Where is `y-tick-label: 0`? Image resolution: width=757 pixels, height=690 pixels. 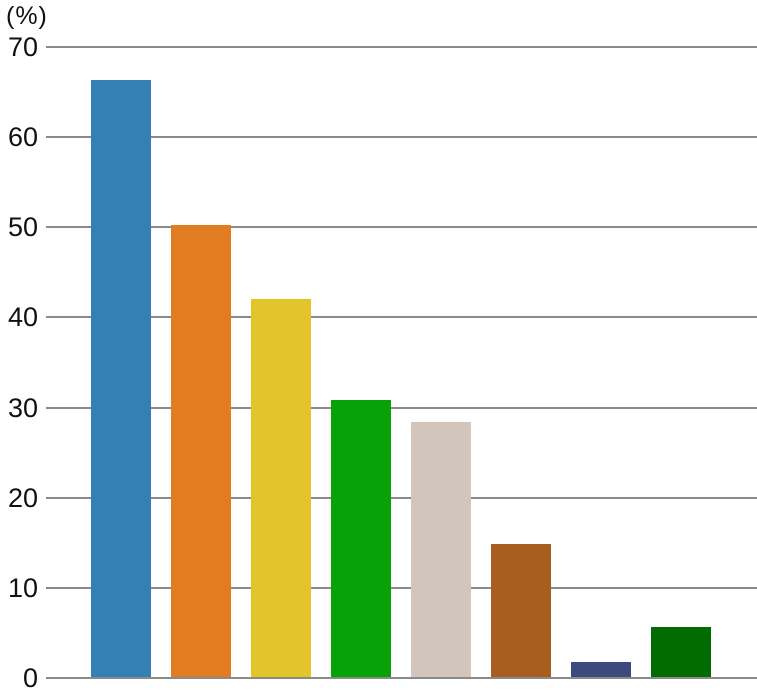 y-tick-label: 0 is located at coordinates (30, 676).